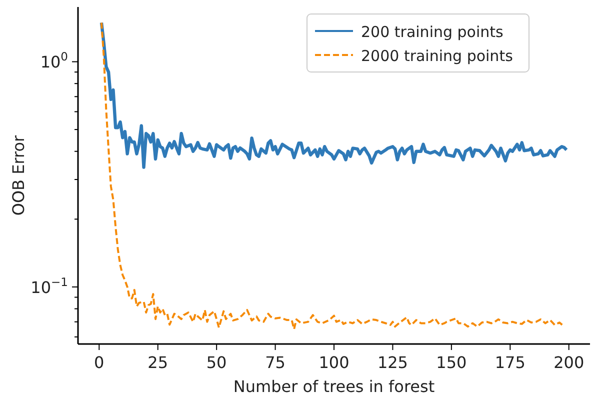  I want to click on x-tick-label: 125, so click(392, 362).